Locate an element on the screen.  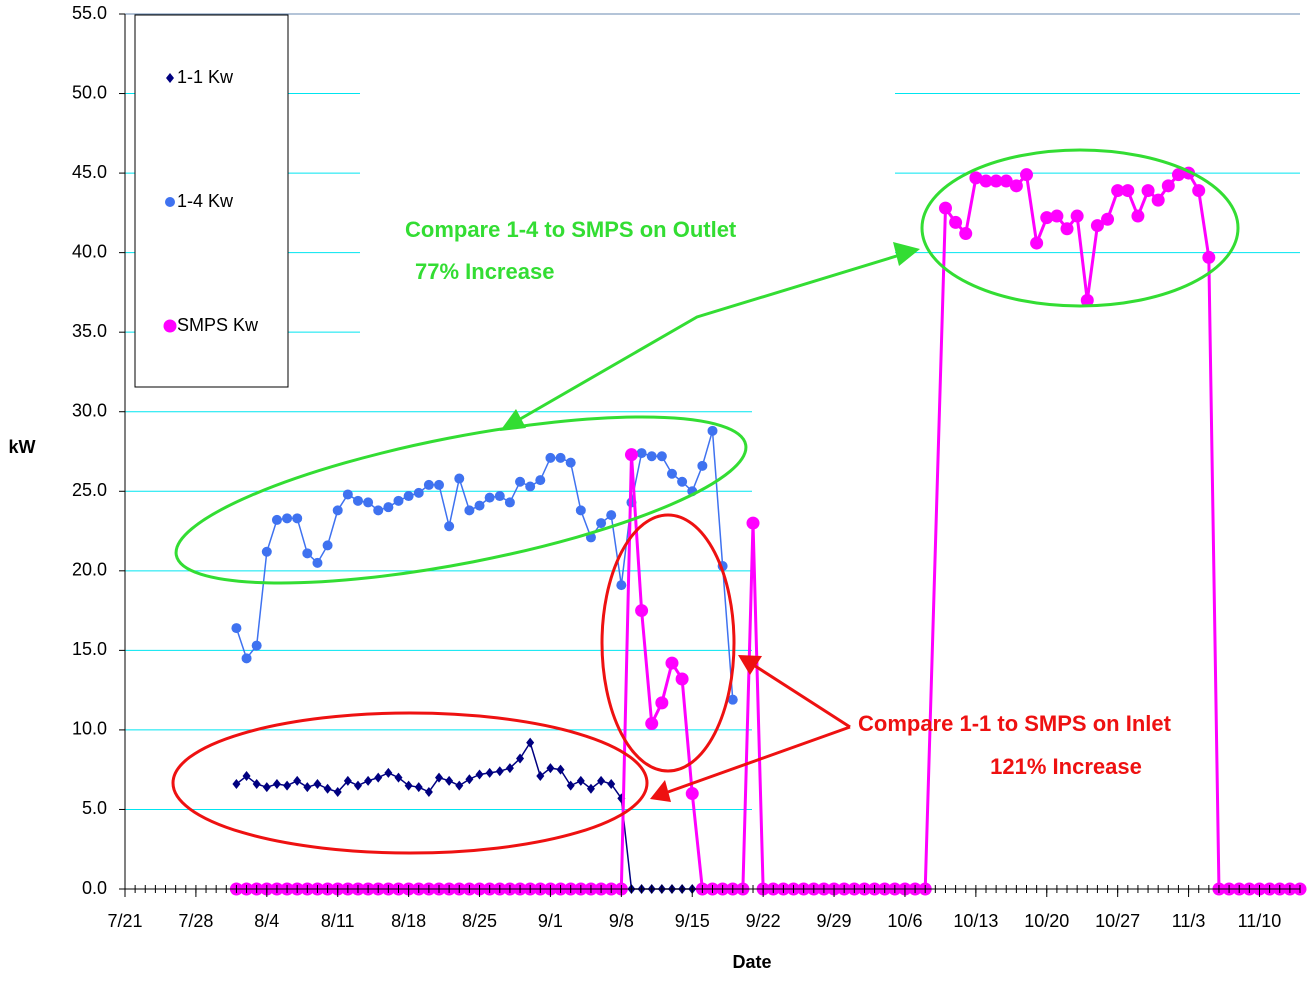
legend-label: 1-4 Kw is located at coordinates (205, 201).